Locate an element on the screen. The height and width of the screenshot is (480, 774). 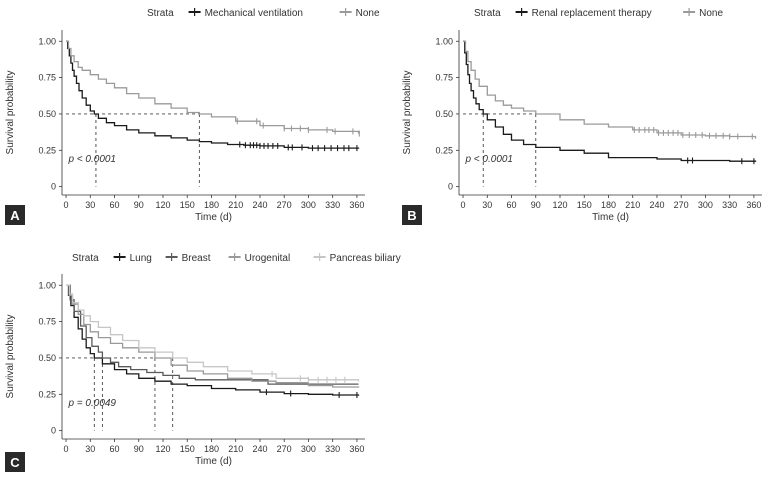
panel-letter: C is located at coordinates (15, 462).